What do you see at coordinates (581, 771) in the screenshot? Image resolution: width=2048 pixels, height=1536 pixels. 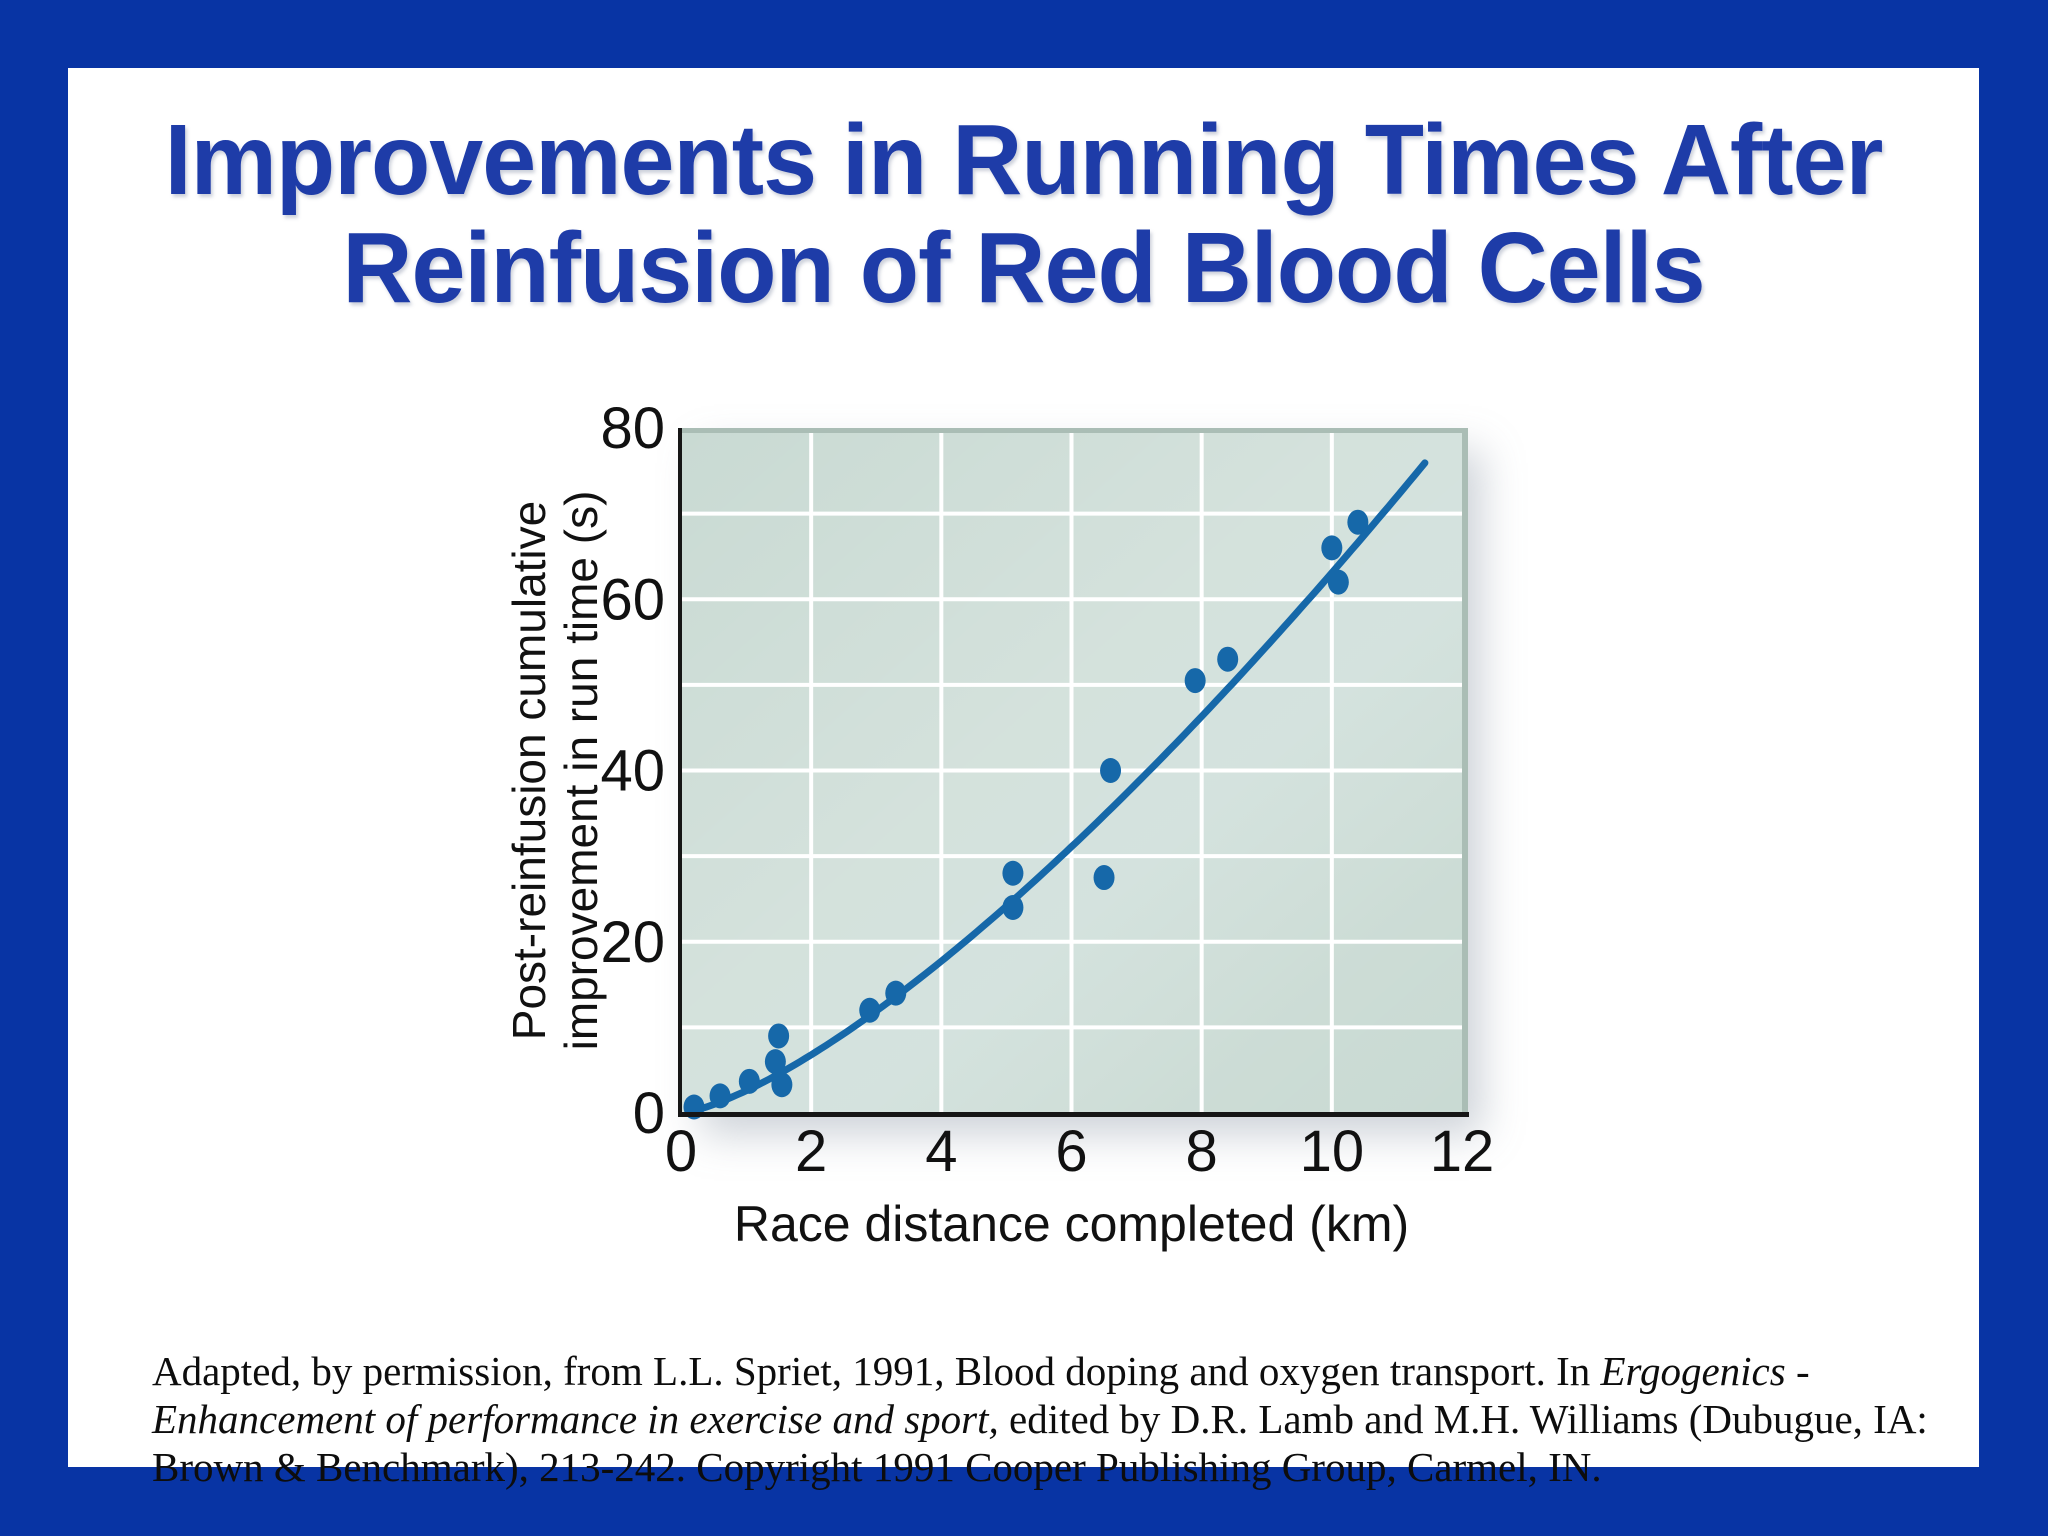 I see `y-axis-title-line-2: improvement in run time (s)` at bounding box center [581, 771].